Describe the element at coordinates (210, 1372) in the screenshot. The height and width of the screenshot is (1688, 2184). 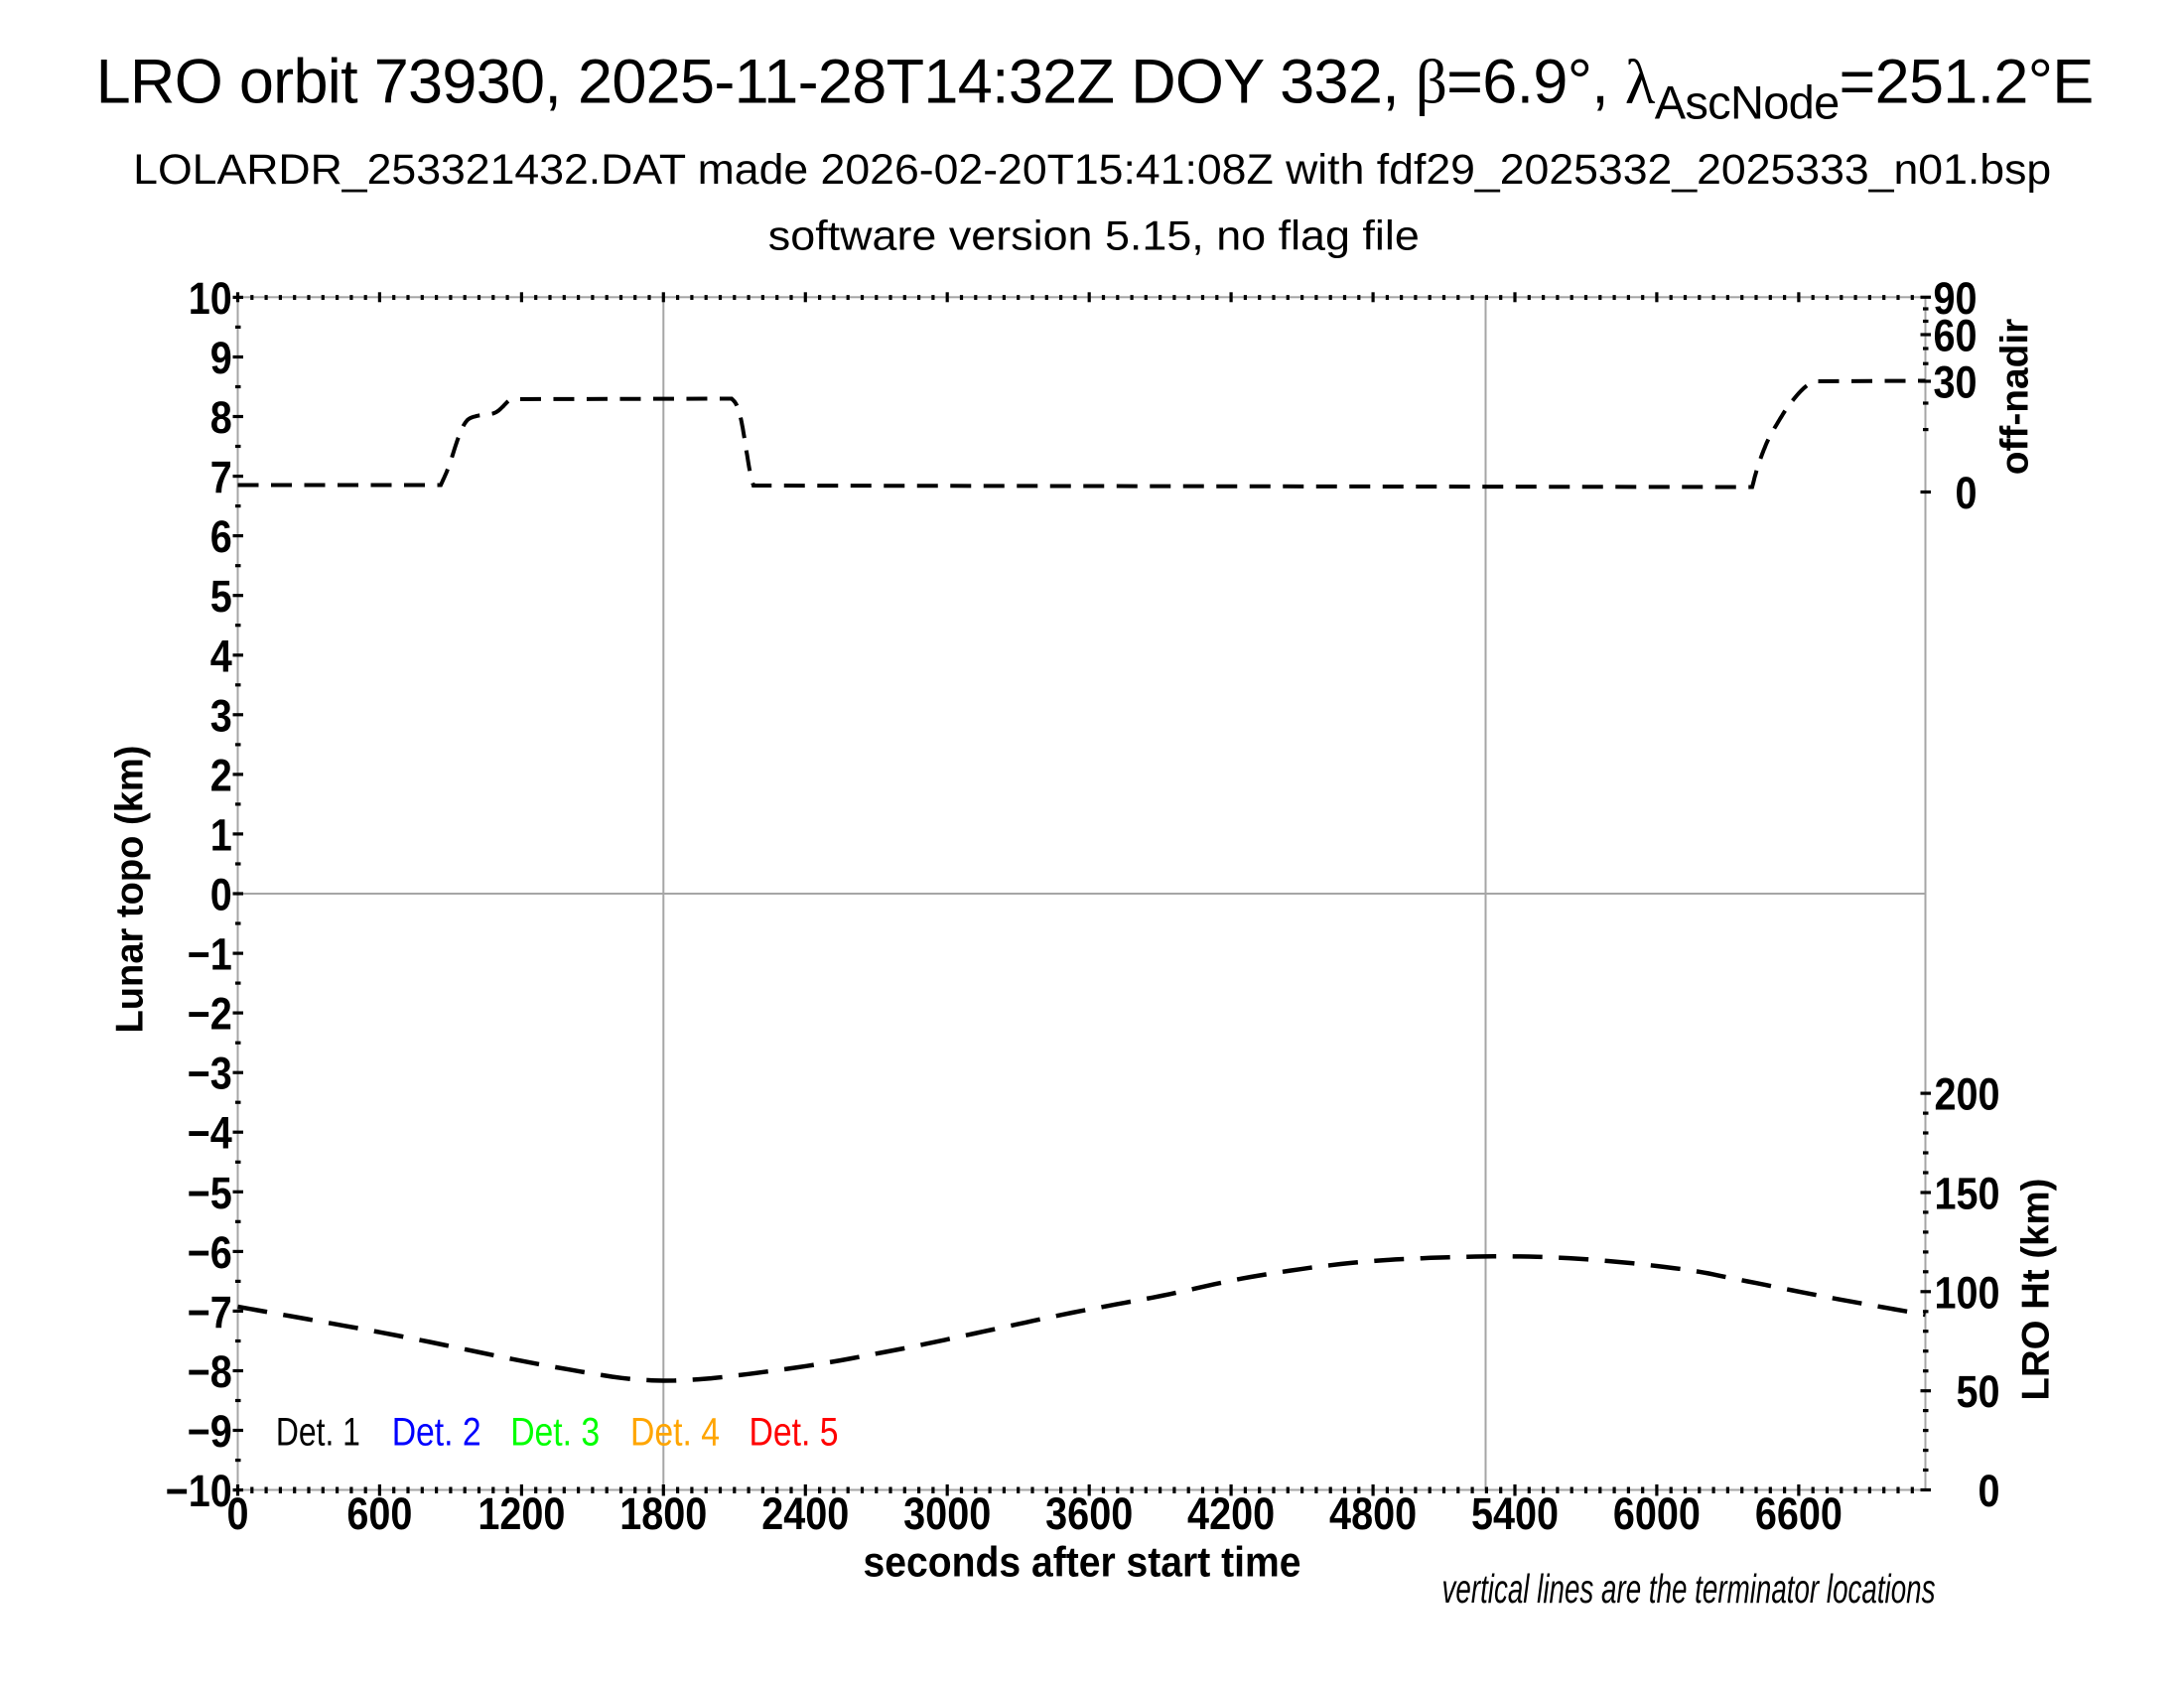
I see `svg-text: −8` at that location.